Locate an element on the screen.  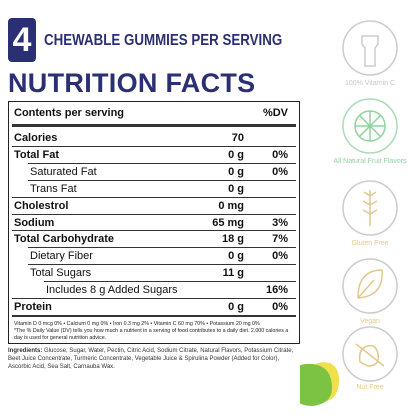
row-label: Total Sugars is located at coordinates (61, 273).